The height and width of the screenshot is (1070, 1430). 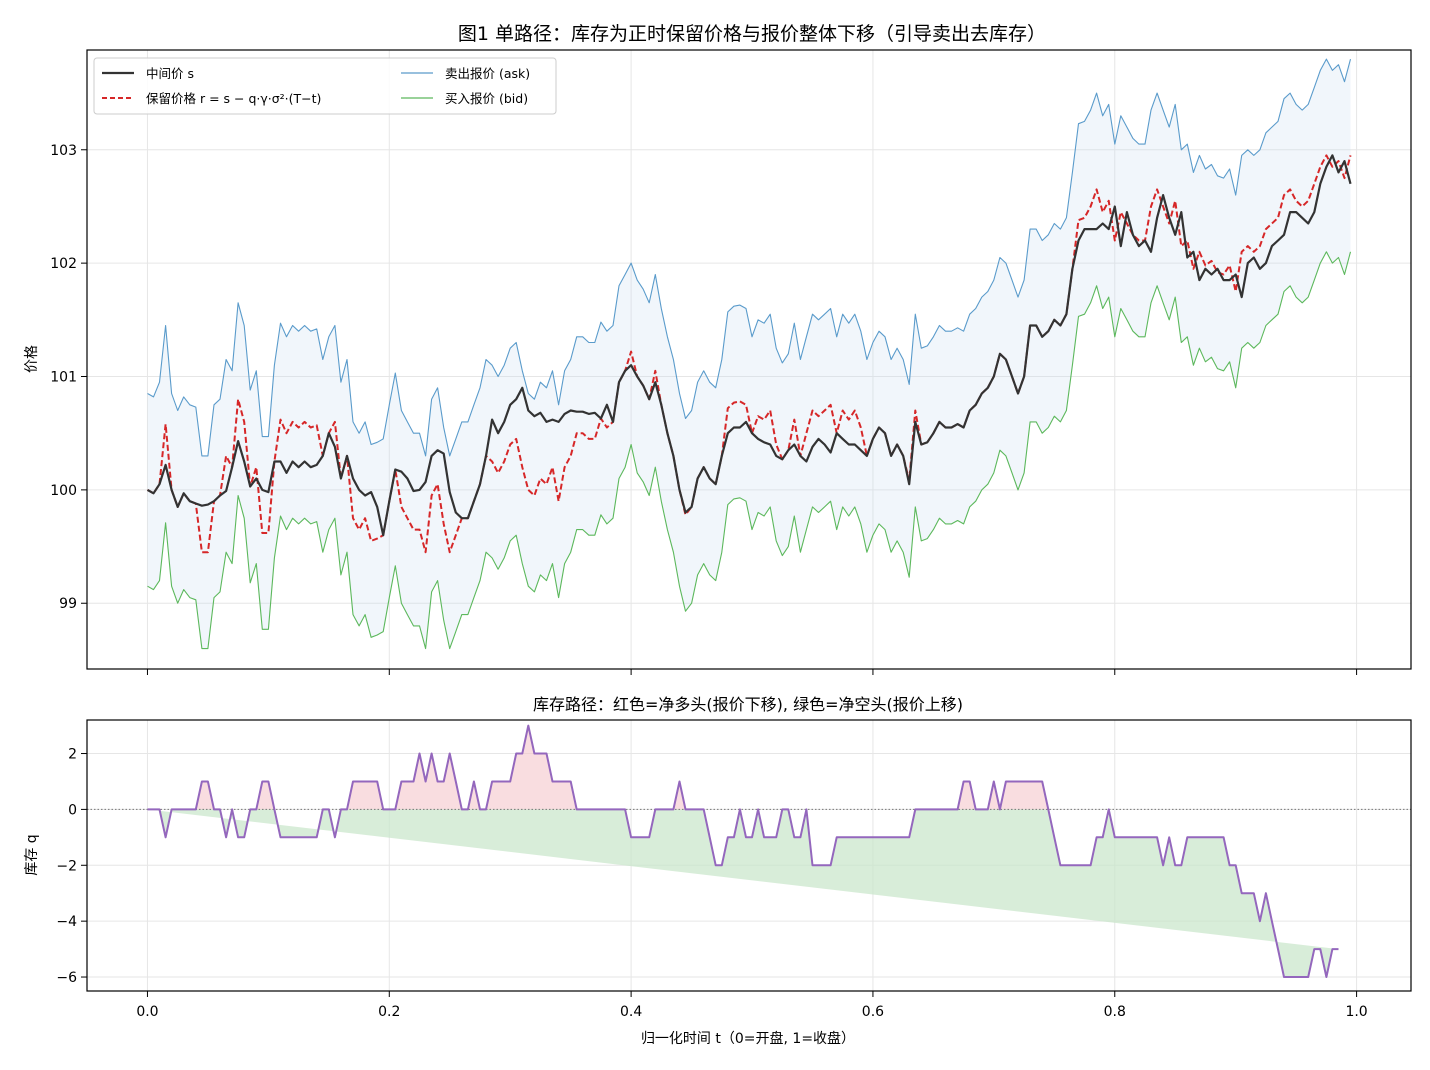 I want to click on legend-label-reservation: 保留价格 r = s − q·γ·σ²·(T−t), so click(x=233, y=98).